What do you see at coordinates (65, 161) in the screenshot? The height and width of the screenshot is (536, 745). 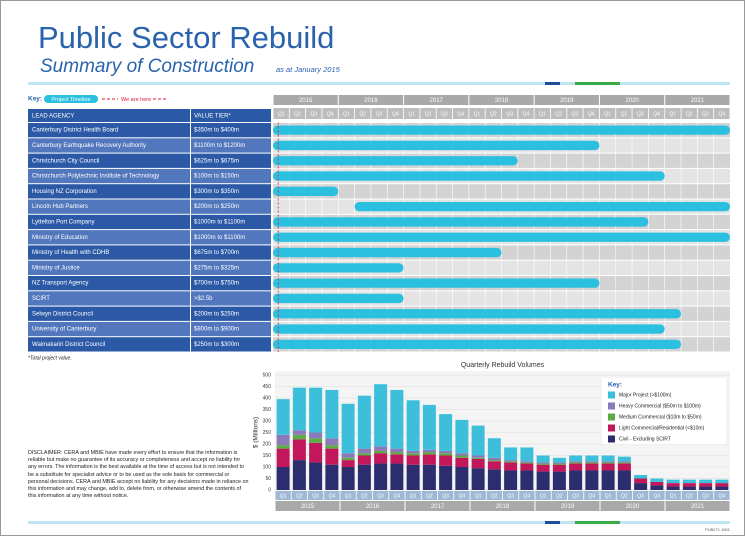 I see `agency: Christchurch City Council` at bounding box center [65, 161].